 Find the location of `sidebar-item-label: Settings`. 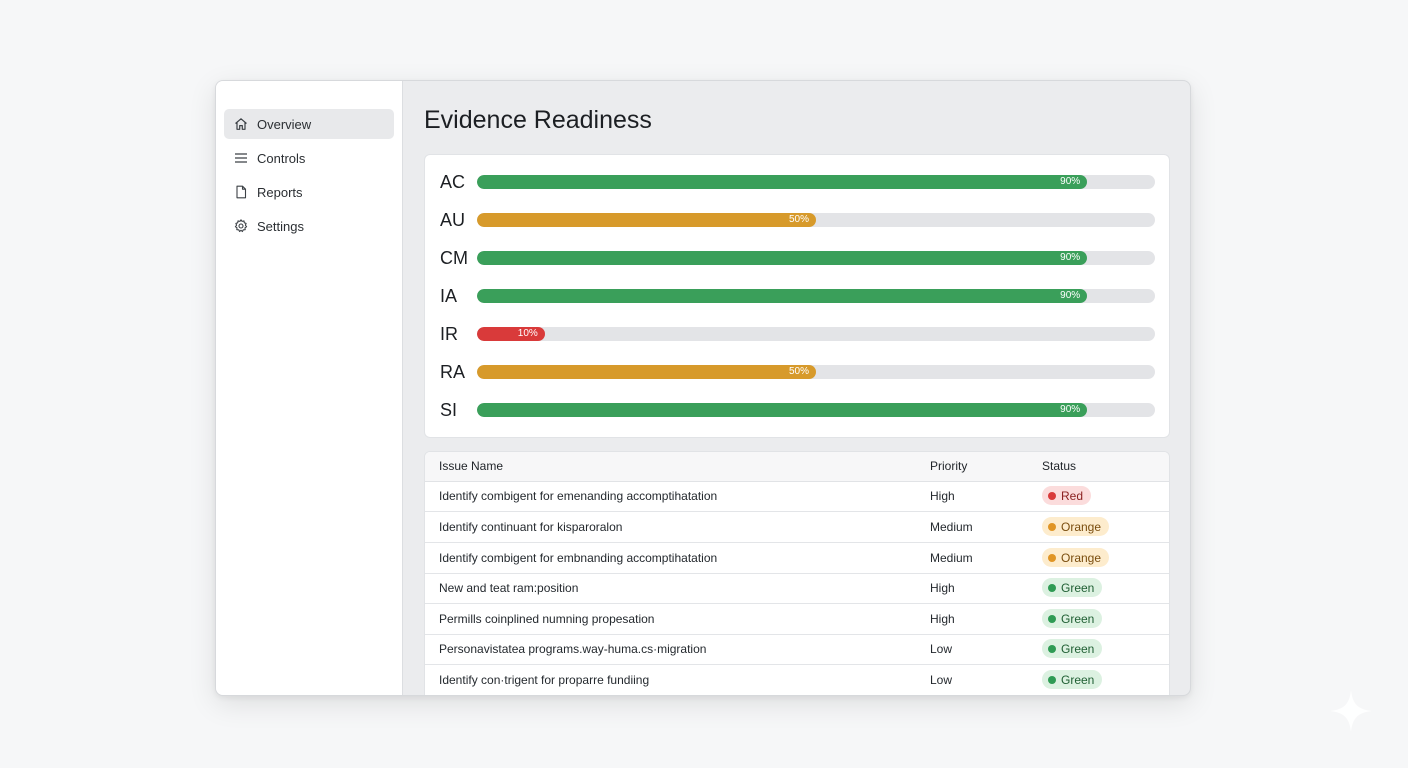

sidebar-item-label: Settings is located at coordinates (280, 226).